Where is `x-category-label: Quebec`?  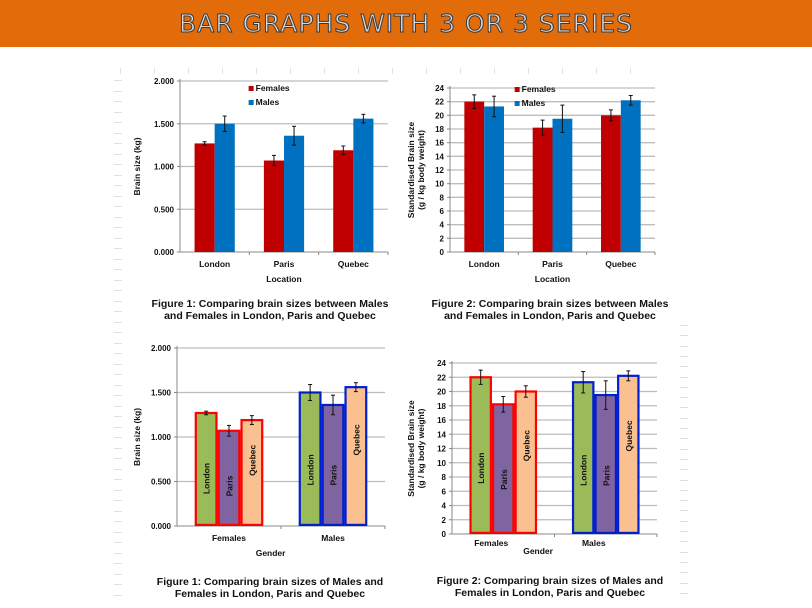 x-category-label: Quebec is located at coordinates (620, 264).